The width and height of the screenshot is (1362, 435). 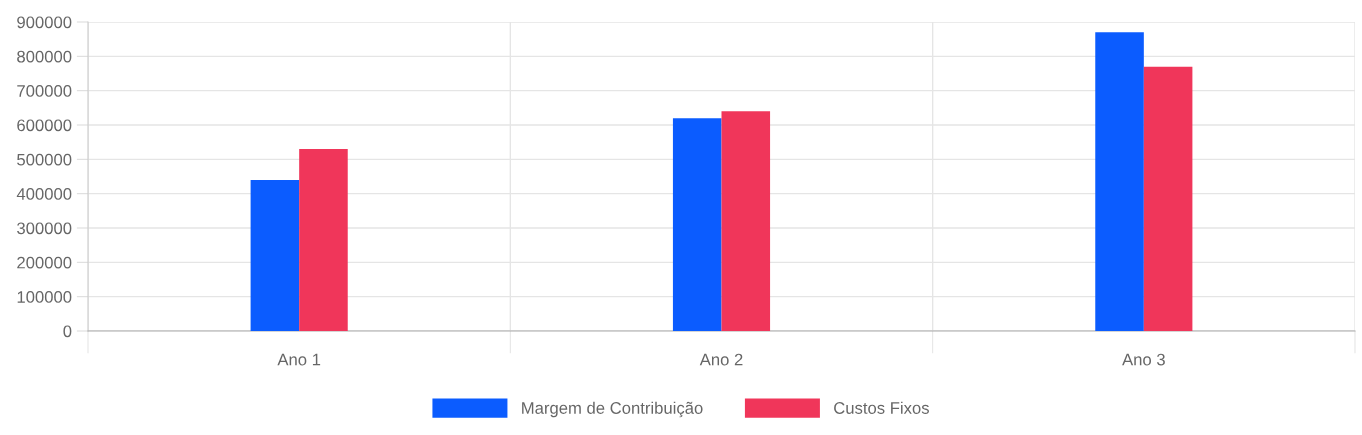 What do you see at coordinates (44, 262) in the screenshot?
I see `y-tick-label: 200000` at bounding box center [44, 262].